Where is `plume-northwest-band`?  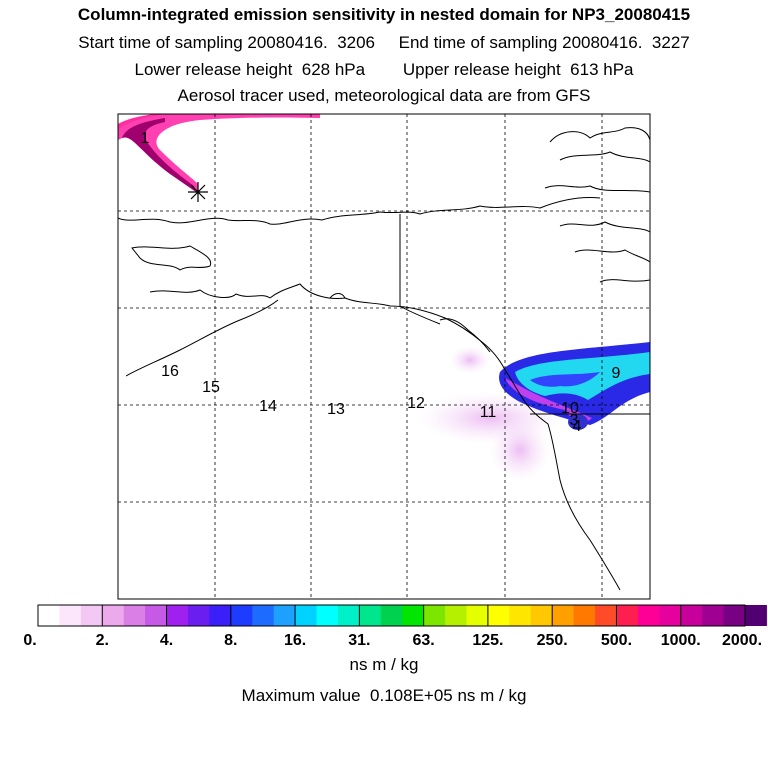
plume-northwest-band is located at coordinates (219, 154).